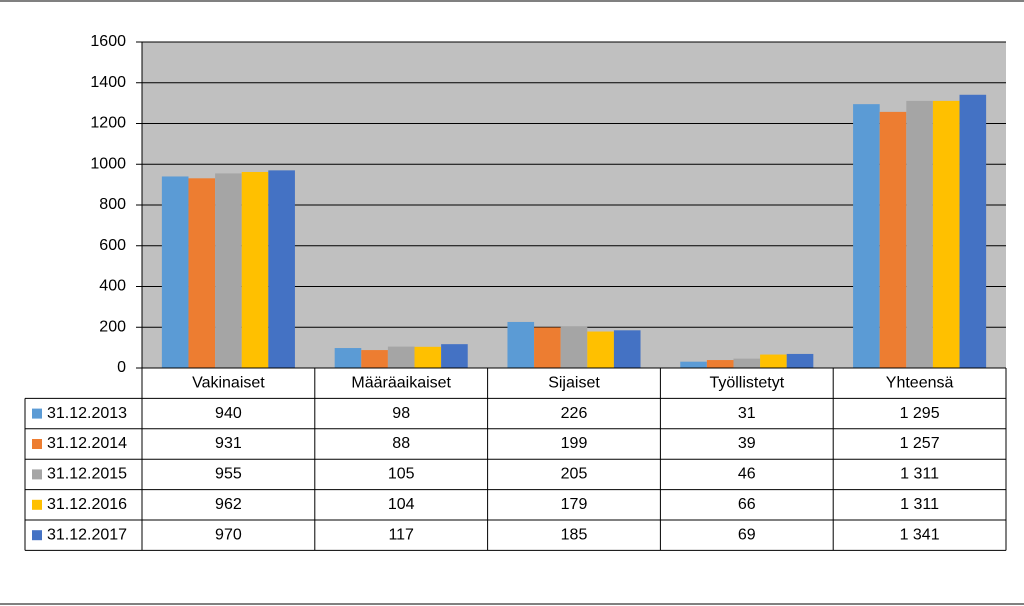  What do you see at coordinates (574, 382) in the screenshot?
I see `x-tick-label: Sijaiset` at bounding box center [574, 382].